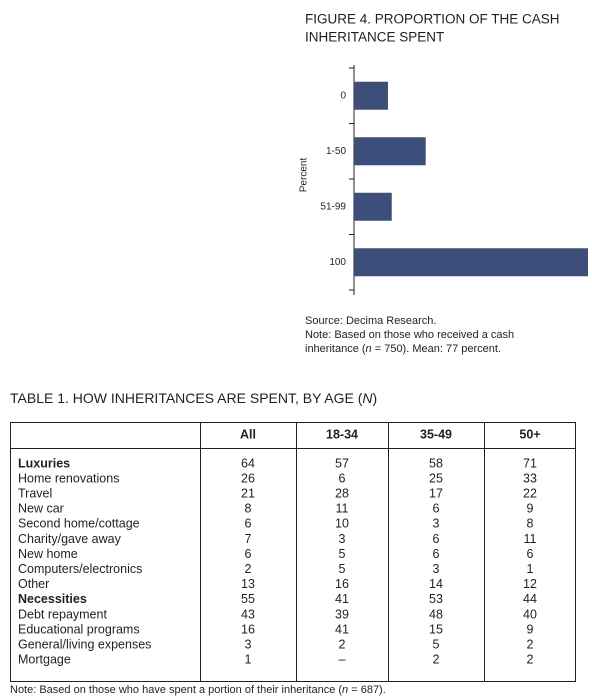 Image resolution: width=592 pixels, height=700 pixels. What do you see at coordinates (342, 493) in the screenshot?
I see `cell: 28` at bounding box center [342, 493].